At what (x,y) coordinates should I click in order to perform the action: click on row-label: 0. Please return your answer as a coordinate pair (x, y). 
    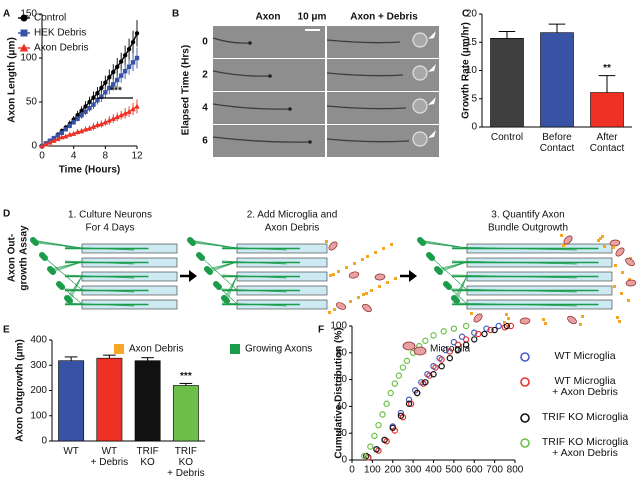
    Looking at the image, I should click on (205, 42).